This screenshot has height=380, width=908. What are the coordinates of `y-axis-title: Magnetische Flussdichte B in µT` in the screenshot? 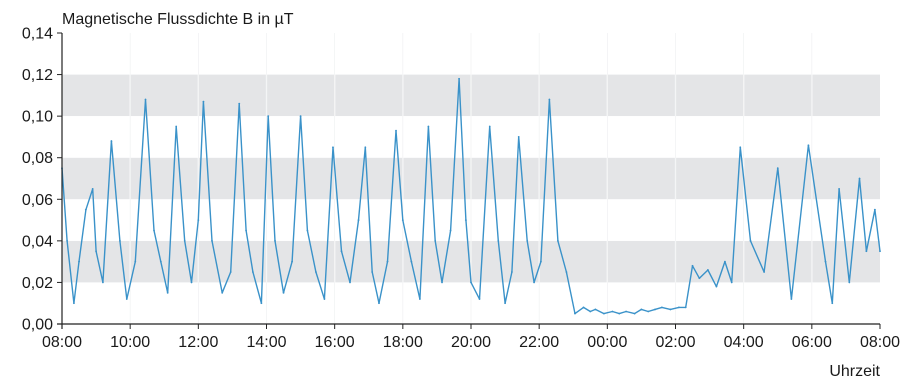 It's located at (178, 19).